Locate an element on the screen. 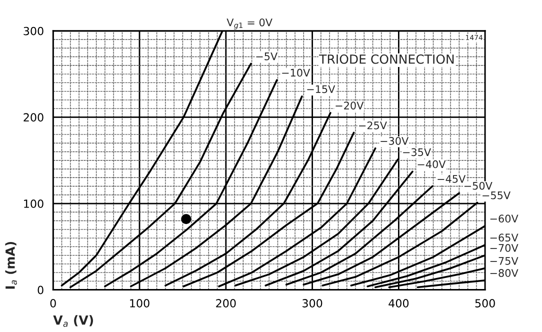  series-label: −45V is located at coordinates (452, 179).